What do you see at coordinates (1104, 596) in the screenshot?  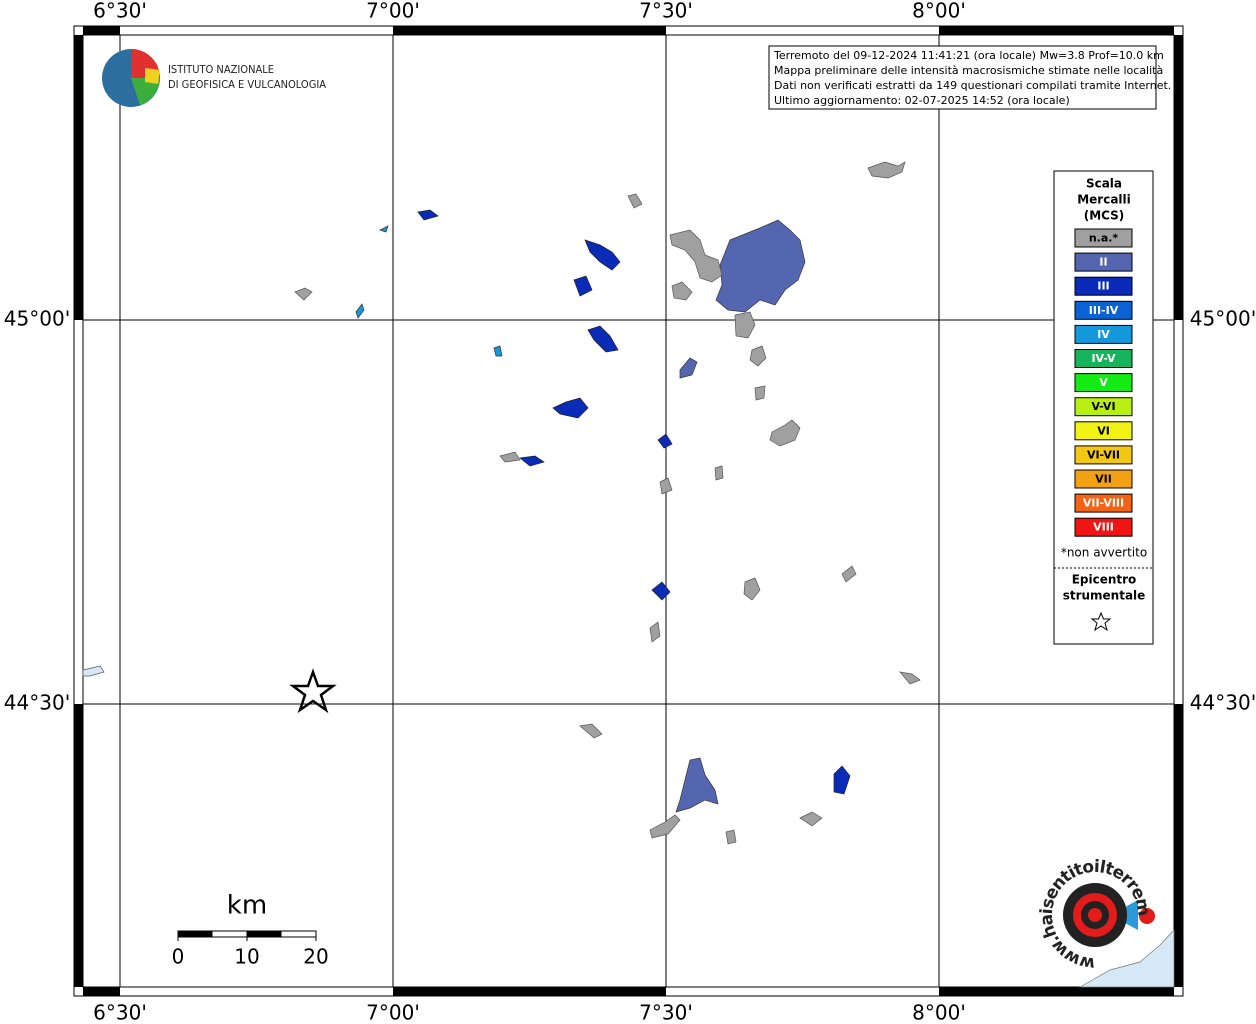 I see `legend-epicenter: strumentale` at bounding box center [1104, 596].